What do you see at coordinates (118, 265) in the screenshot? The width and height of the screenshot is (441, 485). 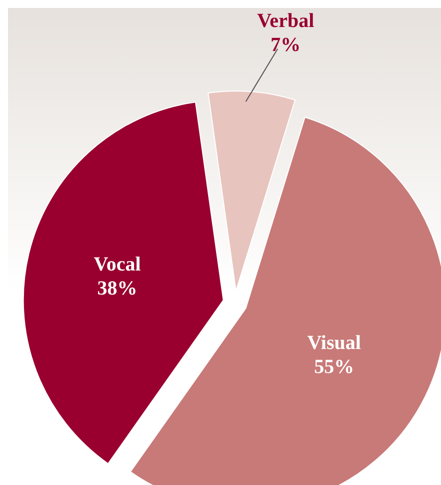 I see `slice-label: Vocal` at bounding box center [118, 265].